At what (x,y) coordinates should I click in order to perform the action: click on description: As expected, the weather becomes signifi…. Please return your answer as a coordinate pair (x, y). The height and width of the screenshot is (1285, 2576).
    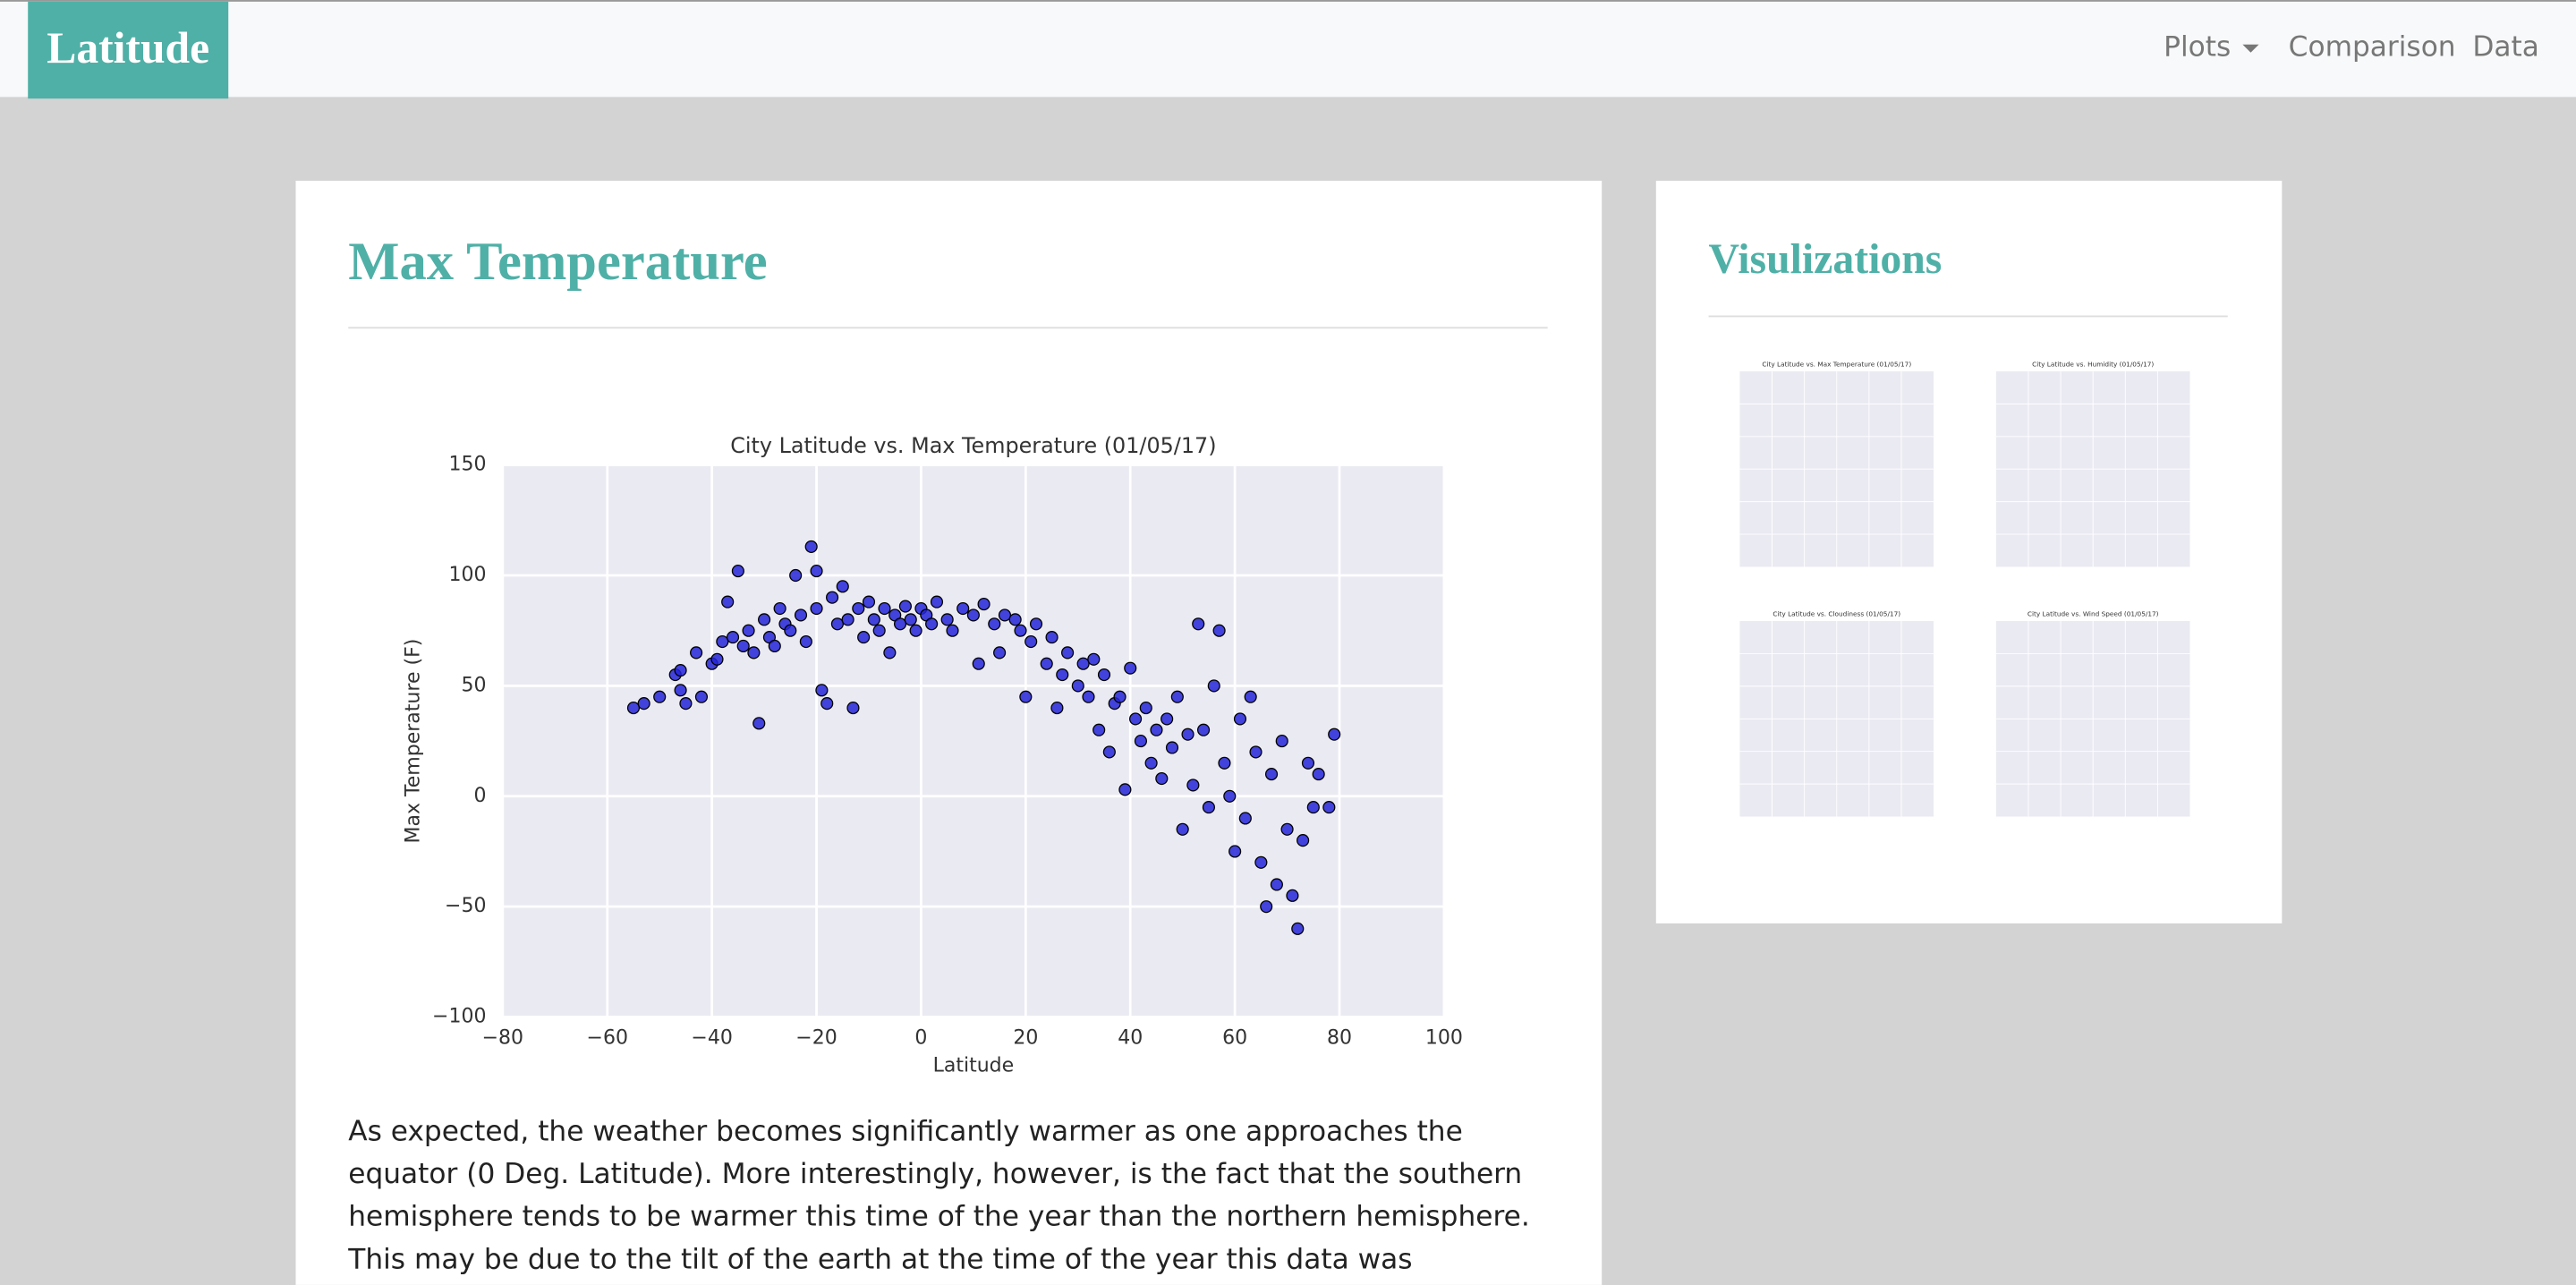
    Looking at the image, I should click on (939, 1196).